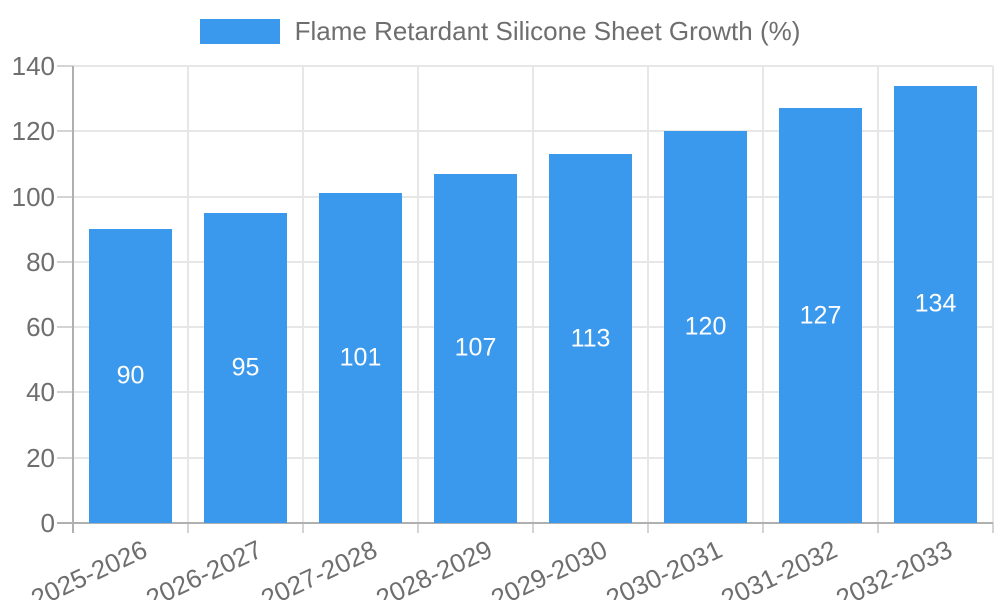 The height and width of the screenshot is (600, 1000). I want to click on bar-value-label: 127, so click(820, 315).